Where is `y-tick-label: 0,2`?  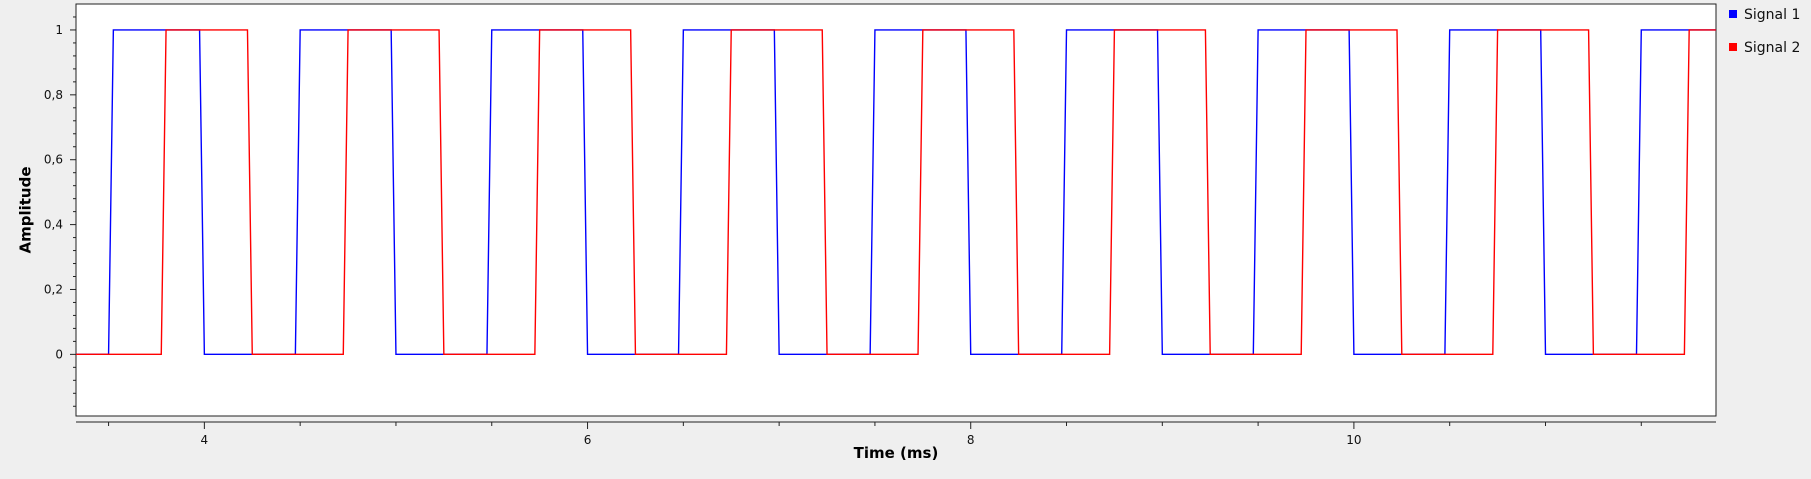
y-tick-label: 0,2 is located at coordinates (53, 289).